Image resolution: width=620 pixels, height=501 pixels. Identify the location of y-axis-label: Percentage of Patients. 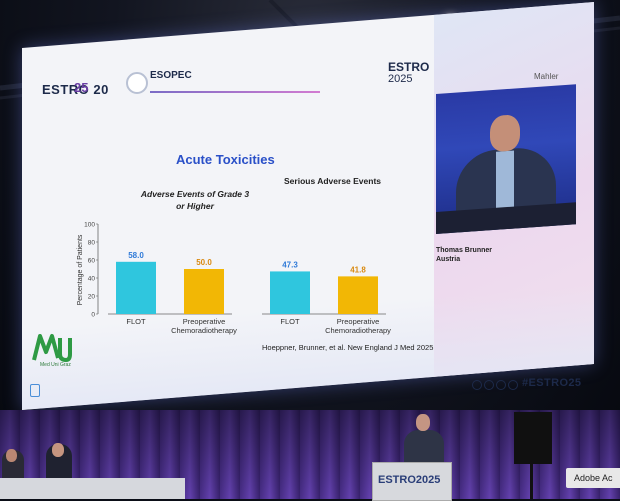
(80, 269).